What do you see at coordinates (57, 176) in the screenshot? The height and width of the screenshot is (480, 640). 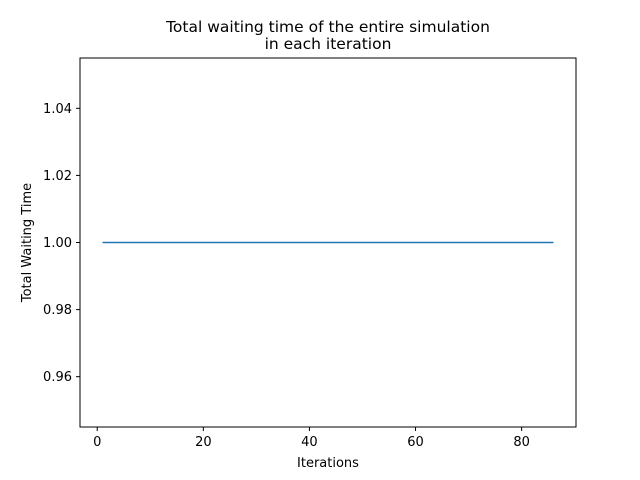 I see `y-tick-label: 1.02` at bounding box center [57, 176].